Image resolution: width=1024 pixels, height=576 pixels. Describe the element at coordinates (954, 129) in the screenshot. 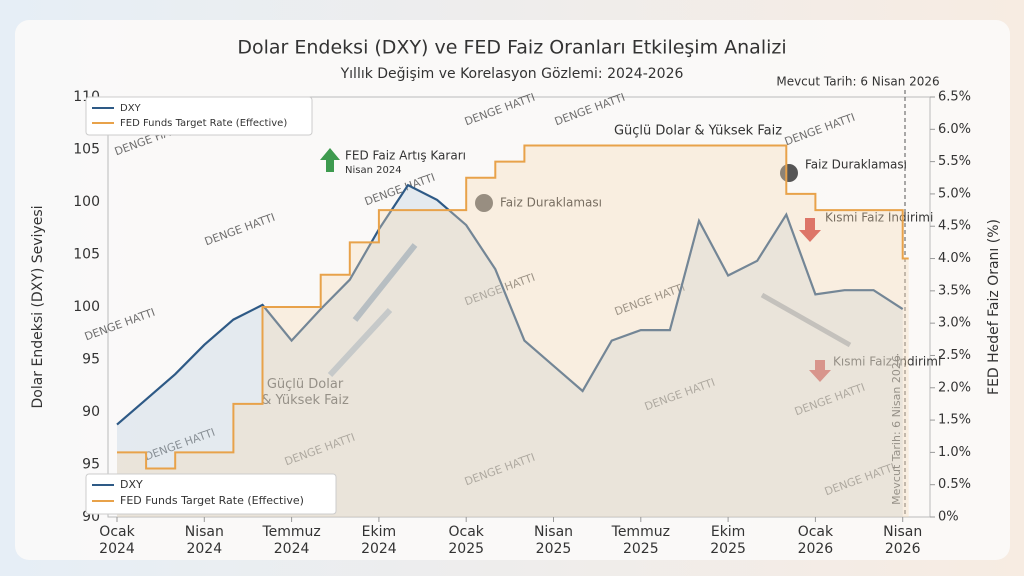

I see `y2-tick-label: 6.0%` at that location.